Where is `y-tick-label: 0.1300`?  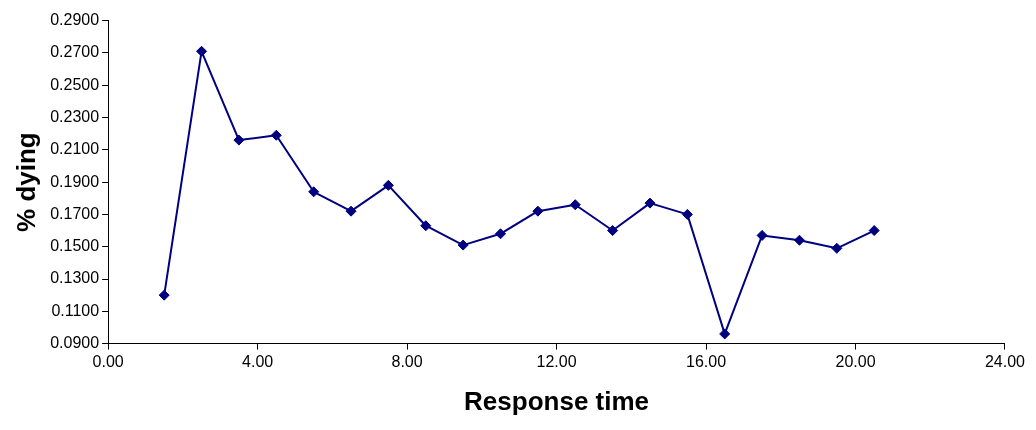
y-tick-label: 0.1300 is located at coordinates (75, 278).